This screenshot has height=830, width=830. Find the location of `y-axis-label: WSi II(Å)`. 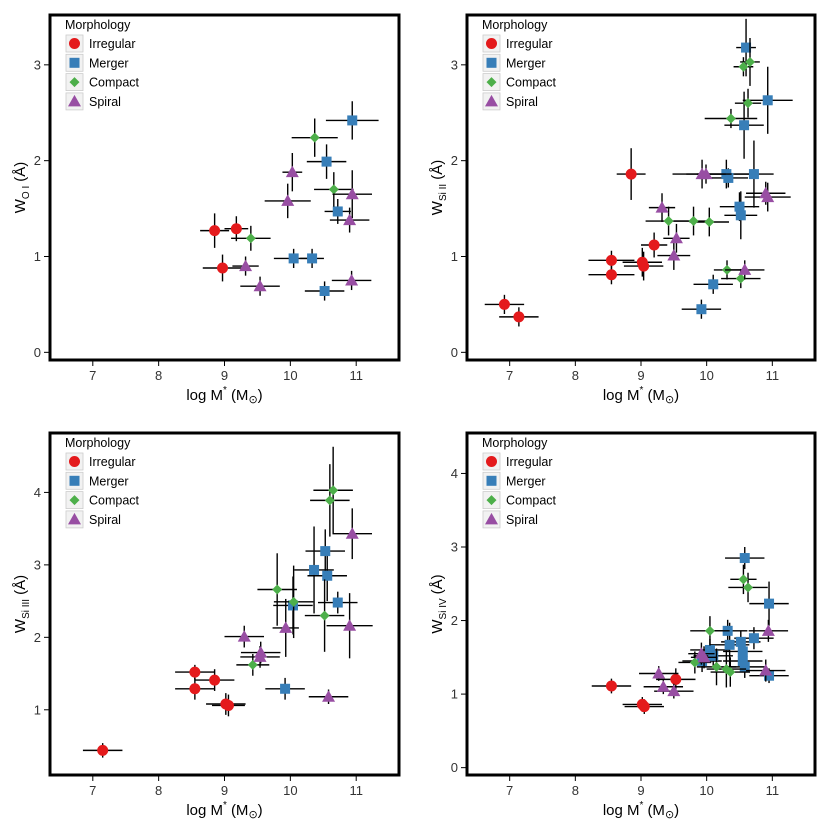

y-axis-label: WSi II(Å) is located at coordinates (439, 187).